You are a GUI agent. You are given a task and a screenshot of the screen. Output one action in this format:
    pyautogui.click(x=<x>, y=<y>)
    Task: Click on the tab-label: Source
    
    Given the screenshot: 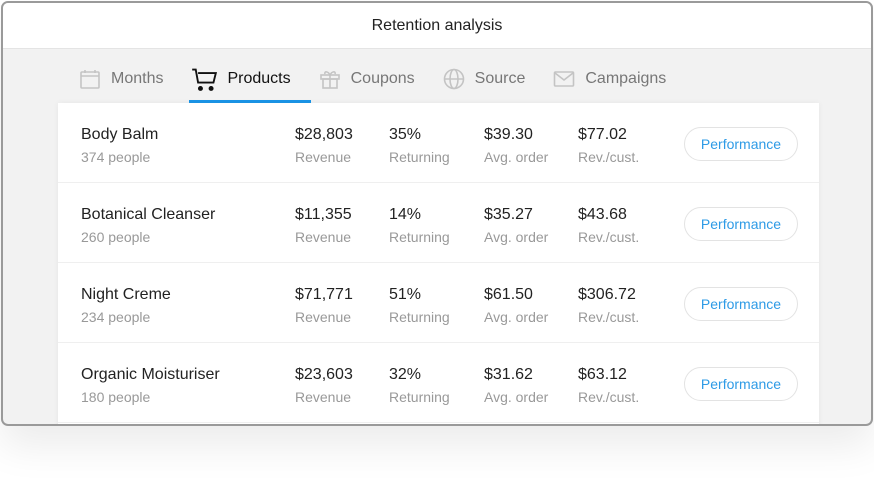 What is the action you would take?
    pyautogui.click(x=500, y=78)
    